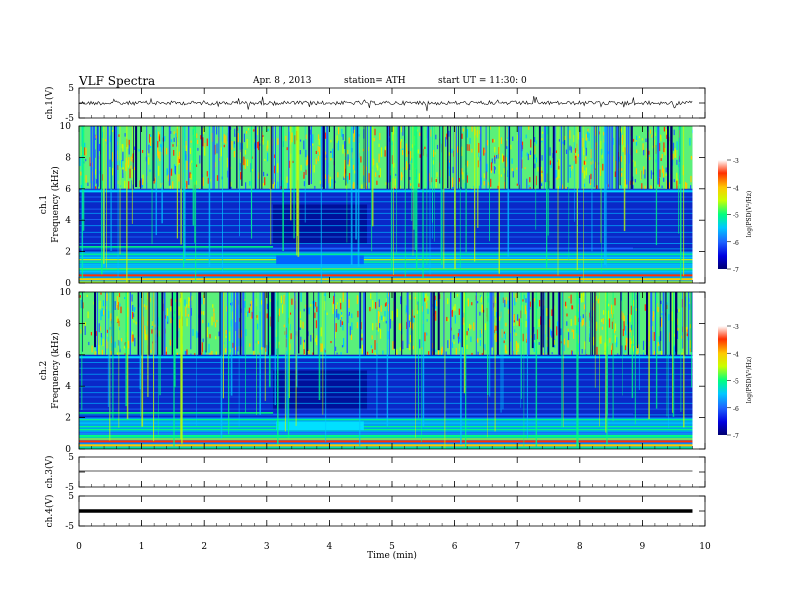 The width and height of the screenshot is (792, 616). I want to click on y-tick-label: 10, so click(66, 293).